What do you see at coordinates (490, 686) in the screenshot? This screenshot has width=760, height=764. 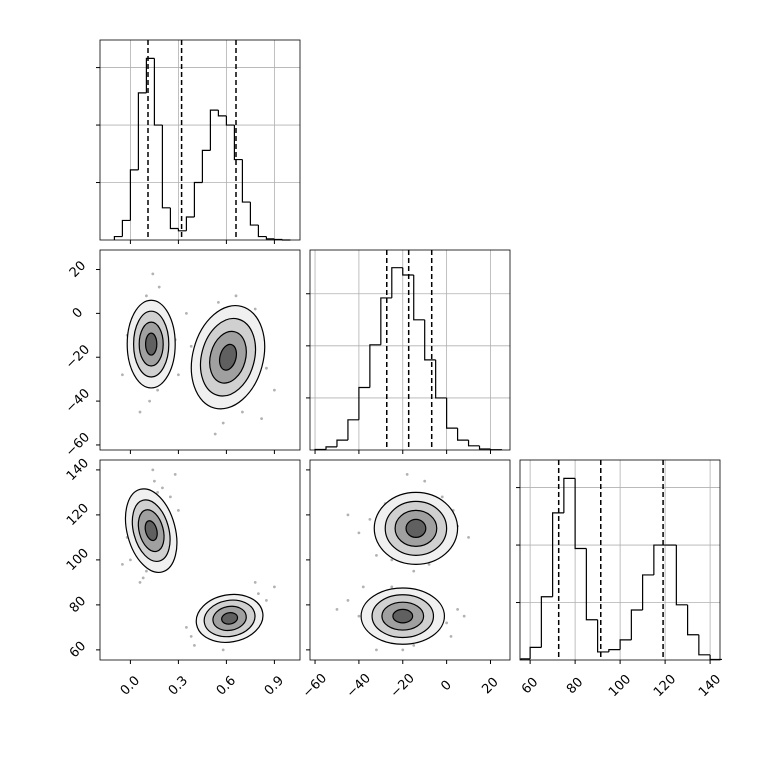 I see `x-tick-label: 20` at bounding box center [490, 686].